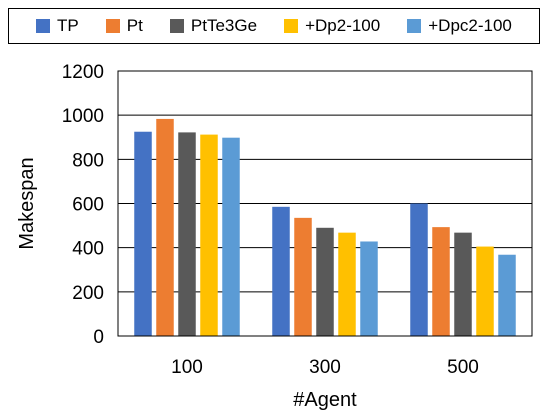 This screenshot has width=550, height=418. I want to click on x-tick-label: 100, so click(187, 367).